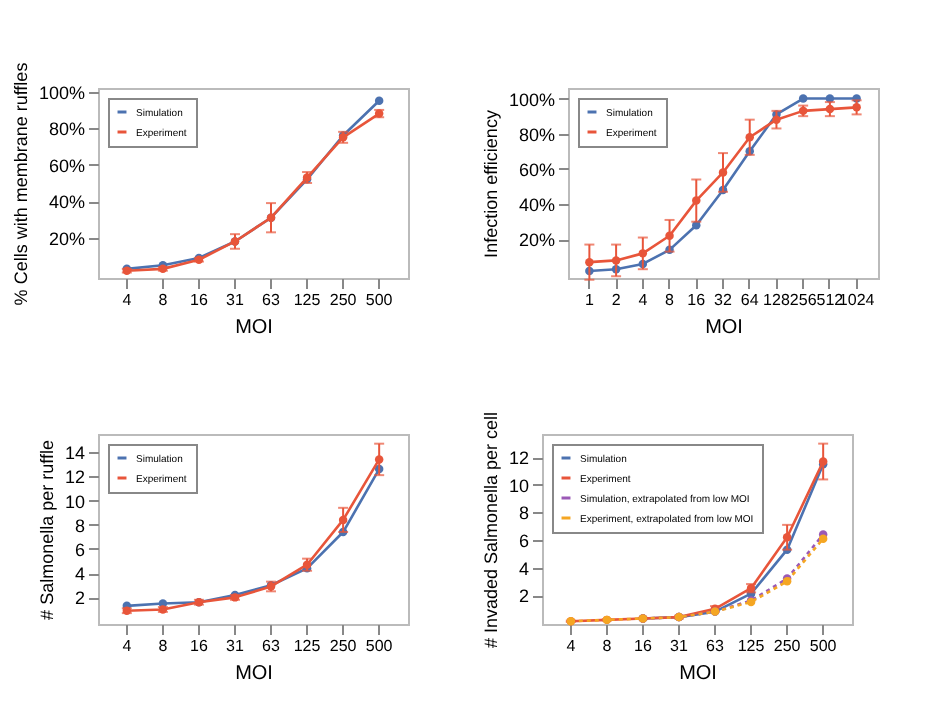 Image resolution: width=948 pixels, height=702 pixels. Describe the element at coordinates (74, 453) in the screenshot. I see `y-tick-label: 14` at that location.